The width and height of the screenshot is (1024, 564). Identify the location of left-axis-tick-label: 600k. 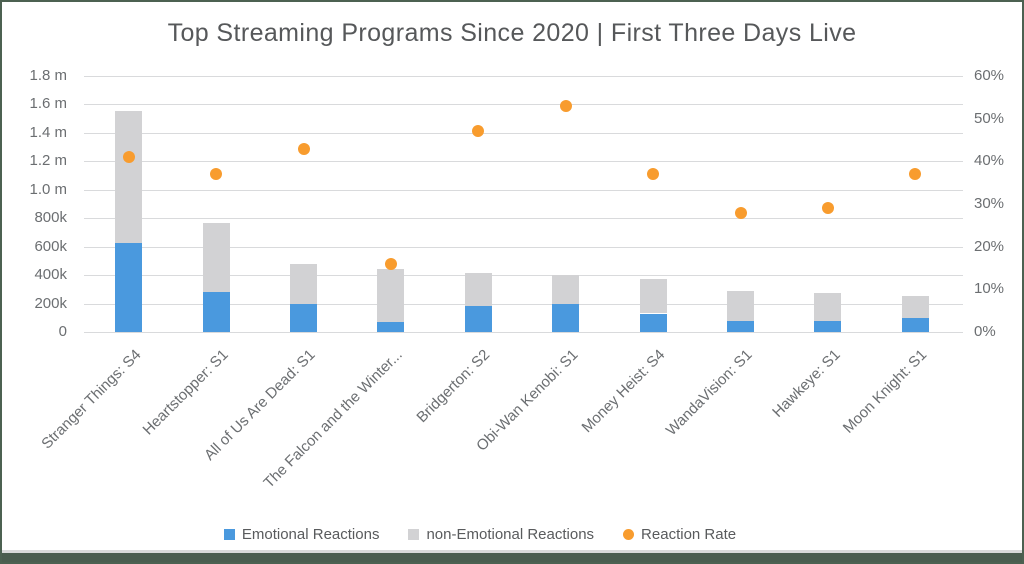
(50, 246).